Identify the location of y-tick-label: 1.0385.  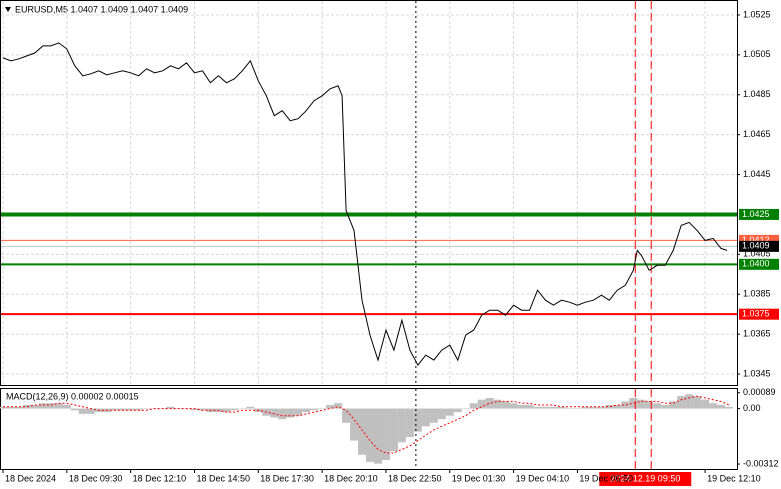
(757, 294).